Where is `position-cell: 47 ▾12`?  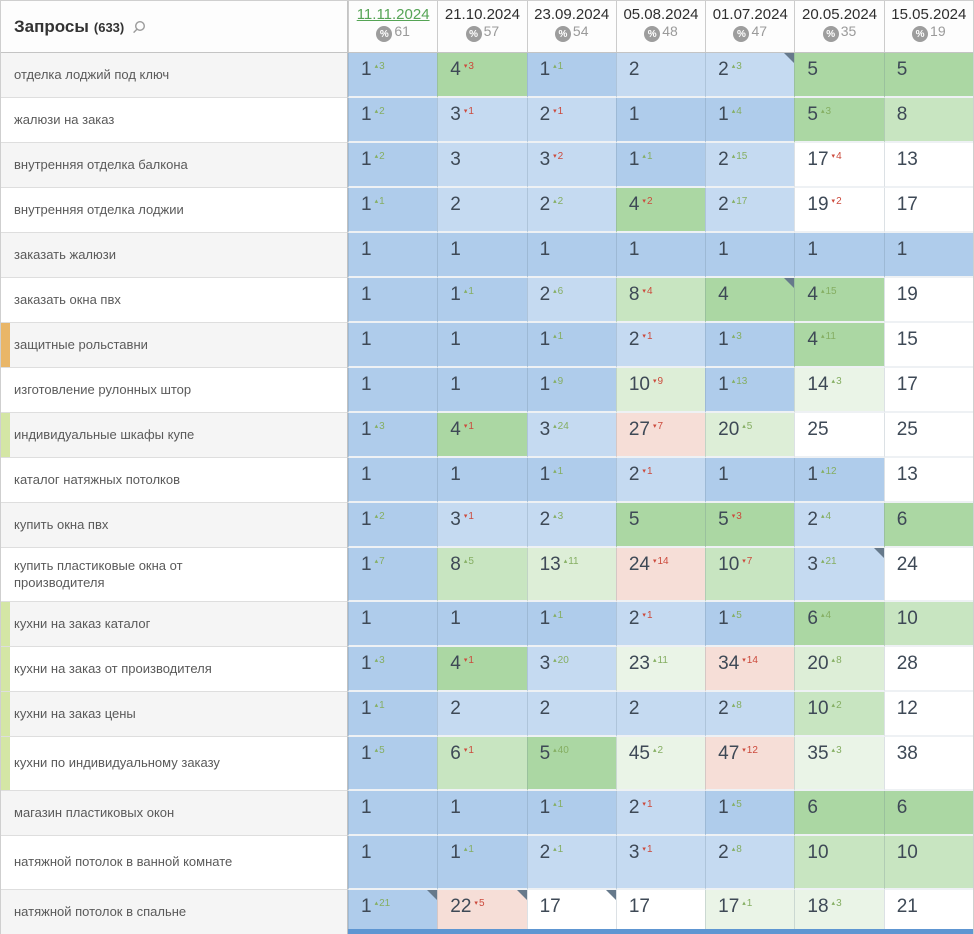
position-cell: 47 ▾12 is located at coordinates (750, 764).